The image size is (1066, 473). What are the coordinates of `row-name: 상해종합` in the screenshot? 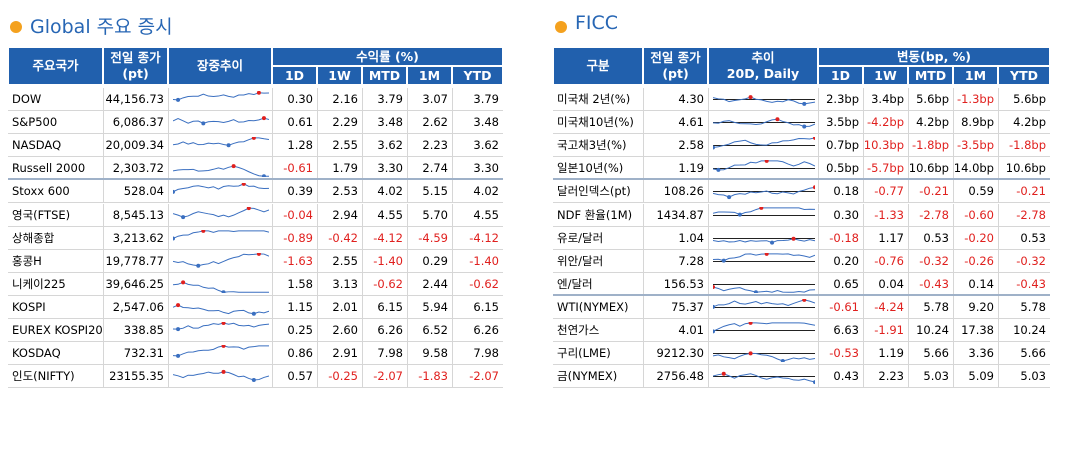 It's located at (55, 238).